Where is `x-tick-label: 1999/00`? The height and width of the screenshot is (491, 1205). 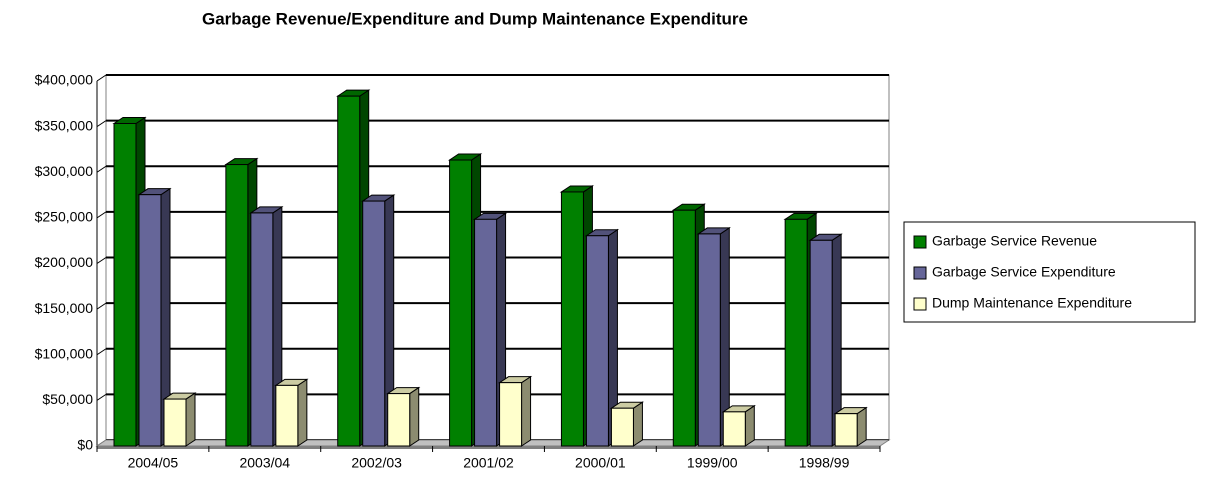 x-tick-label: 1999/00 is located at coordinates (712, 463).